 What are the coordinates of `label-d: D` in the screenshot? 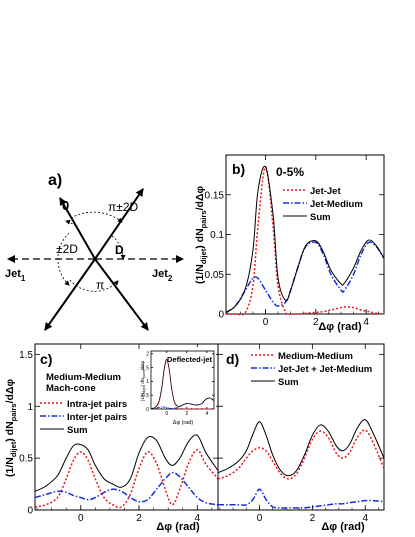 It's located at (119, 250).